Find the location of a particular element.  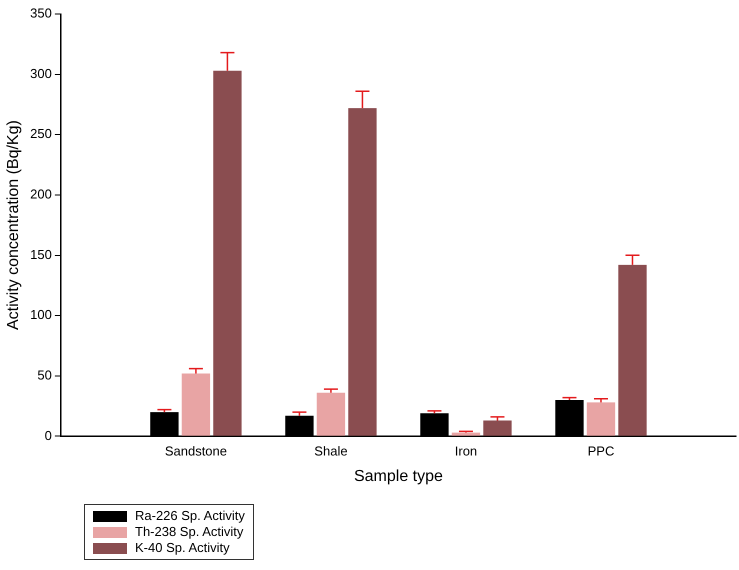

x-tick-label: Iron is located at coordinates (466, 451).